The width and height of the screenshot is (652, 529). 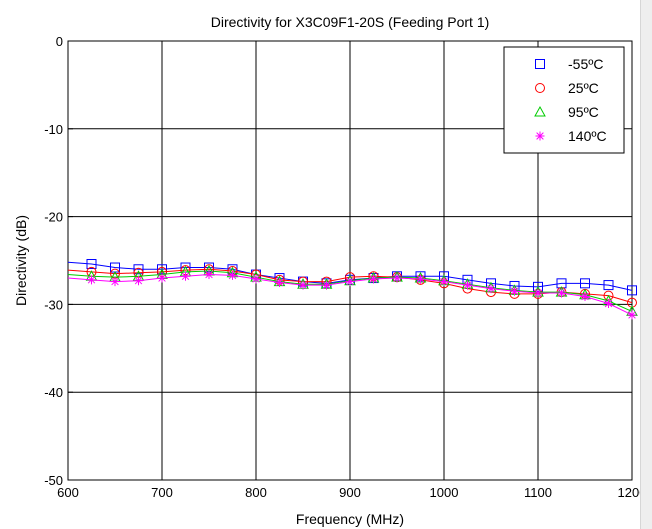 What do you see at coordinates (53, 480) in the screenshot?
I see `y-tick-label: -50` at bounding box center [53, 480].